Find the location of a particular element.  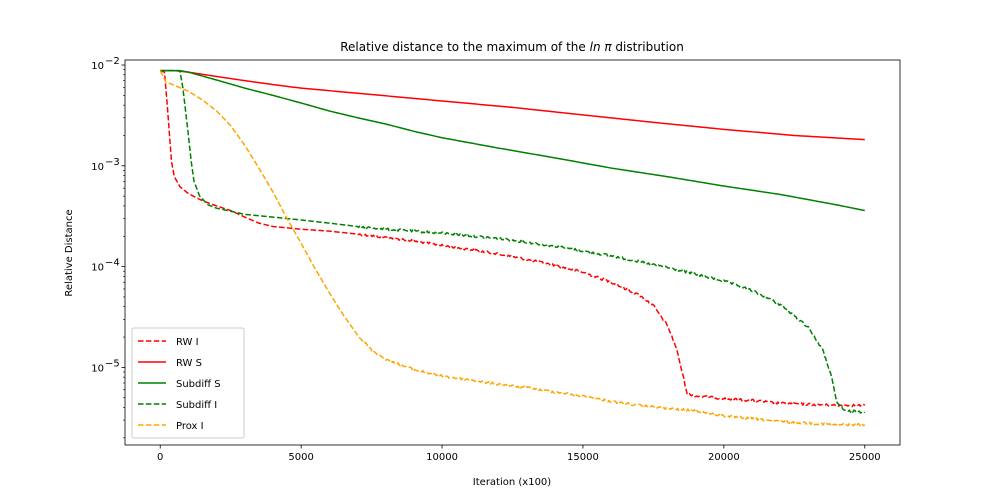

legend-label: RW S is located at coordinates (189, 363).